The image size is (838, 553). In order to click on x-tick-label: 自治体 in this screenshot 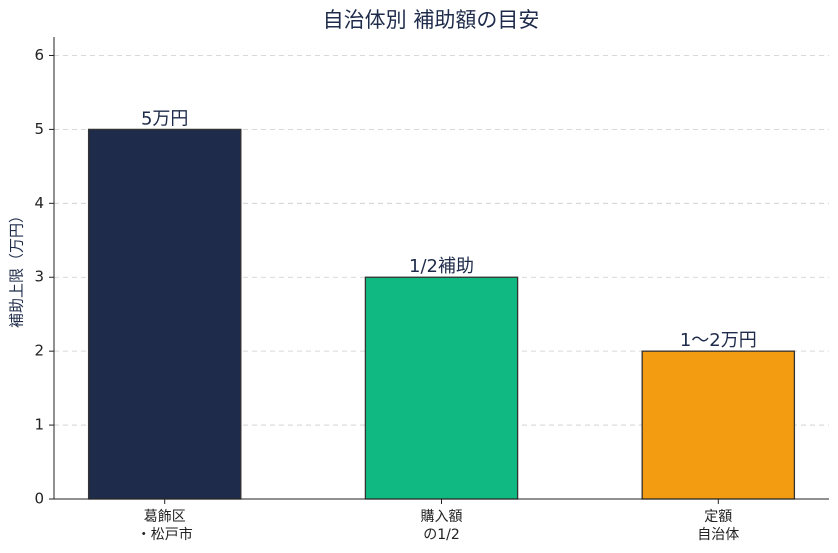, I will do `click(718, 535)`.